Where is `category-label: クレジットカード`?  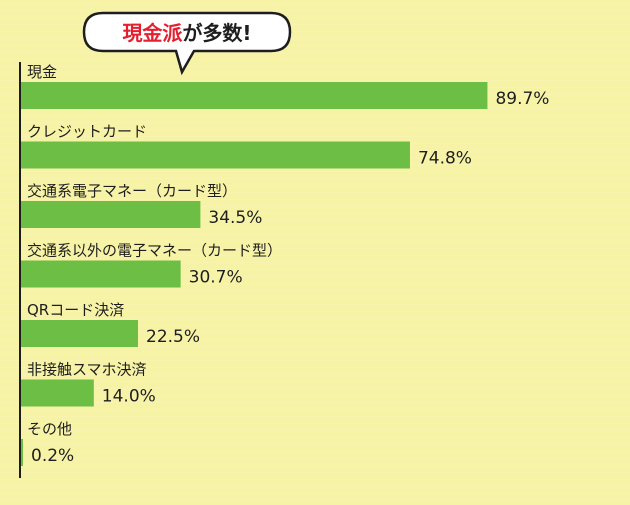
category-label: クレジットカード is located at coordinates (87, 132).